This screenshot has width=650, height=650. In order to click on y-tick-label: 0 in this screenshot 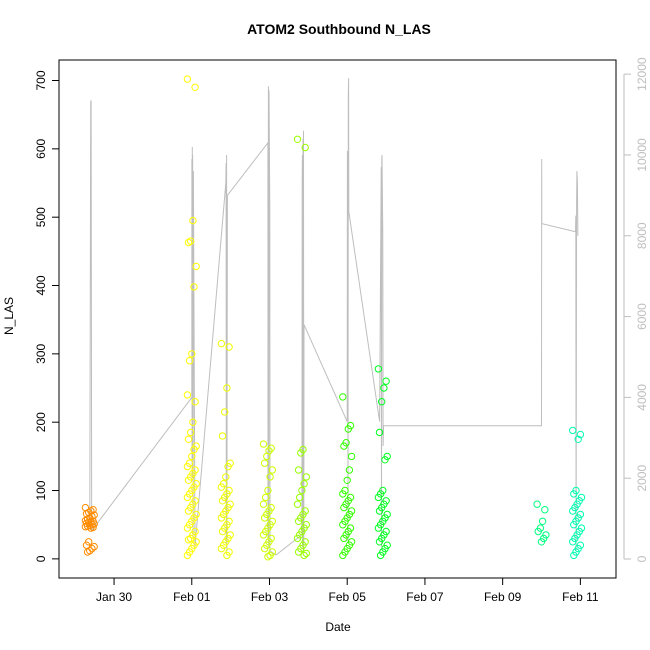, I will do `click(41, 558)`.